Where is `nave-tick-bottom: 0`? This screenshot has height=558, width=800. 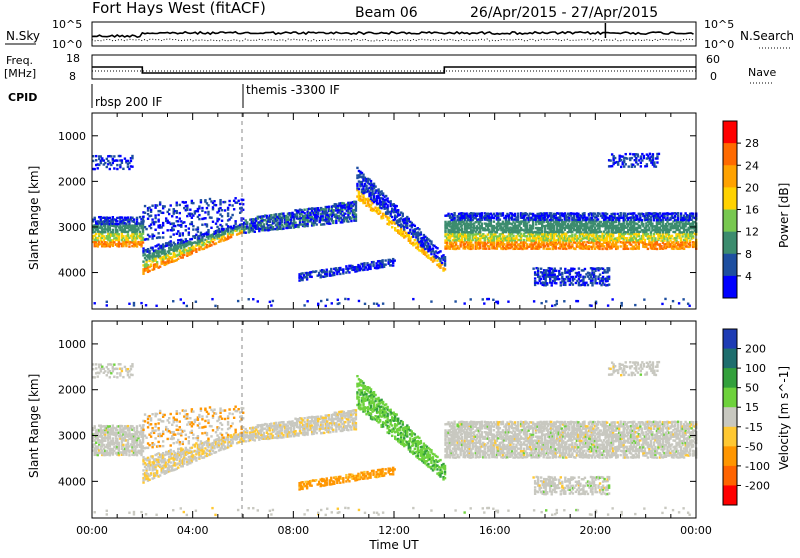
nave-tick-bottom: 0 is located at coordinates (713, 76).